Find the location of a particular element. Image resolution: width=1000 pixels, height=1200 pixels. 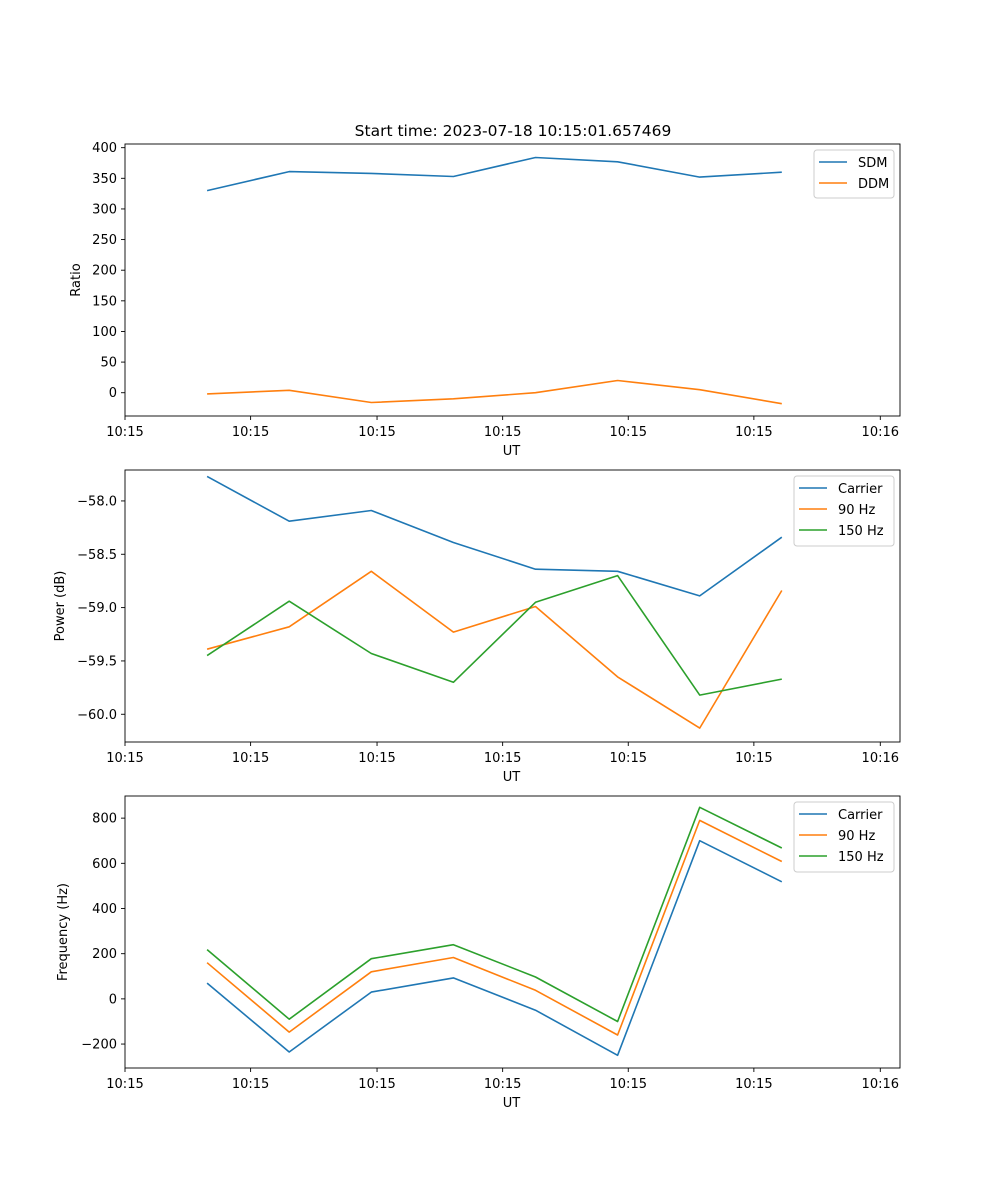

y-tick-label: 50 is located at coordinates (108, 363).